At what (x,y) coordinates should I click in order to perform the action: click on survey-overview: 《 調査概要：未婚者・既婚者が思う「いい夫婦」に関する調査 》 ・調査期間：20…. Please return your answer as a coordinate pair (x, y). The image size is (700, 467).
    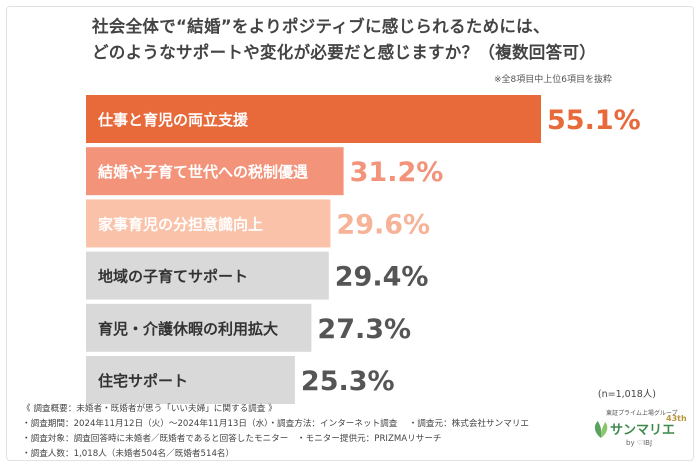
    Looking at the image, I should click on (292, 432).